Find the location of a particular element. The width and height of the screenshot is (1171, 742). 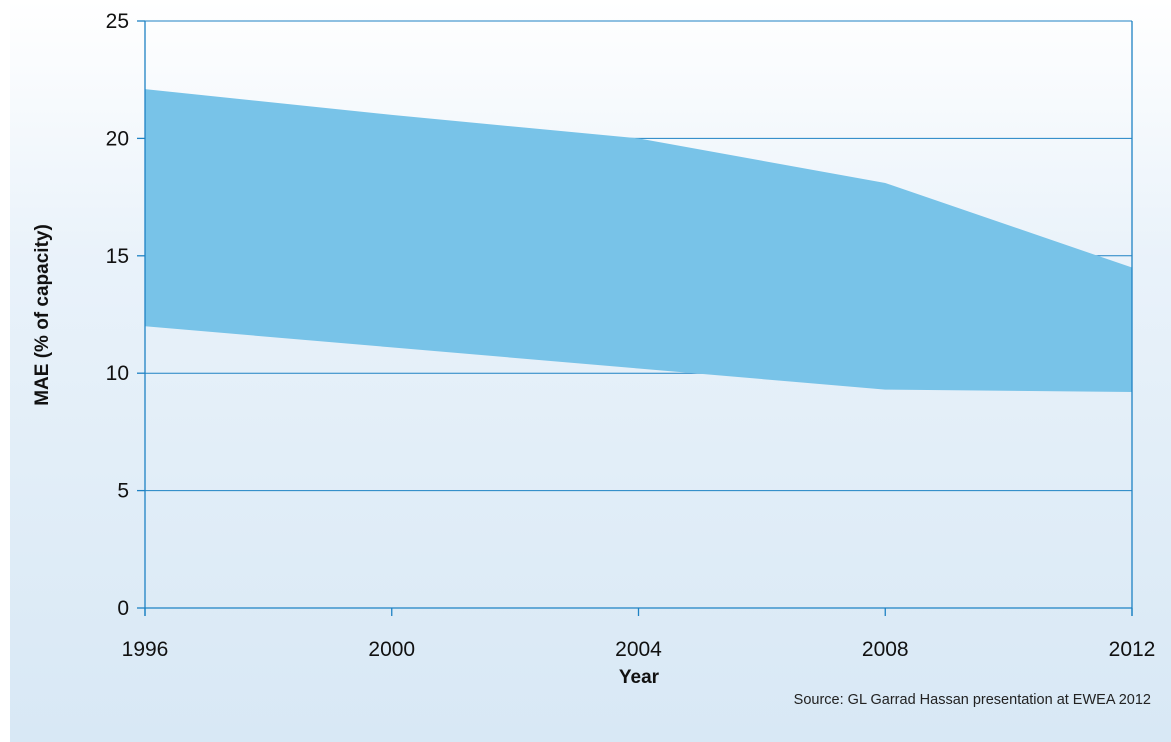

y-tick-label-25: 25 is located at coordinates (117, 21).